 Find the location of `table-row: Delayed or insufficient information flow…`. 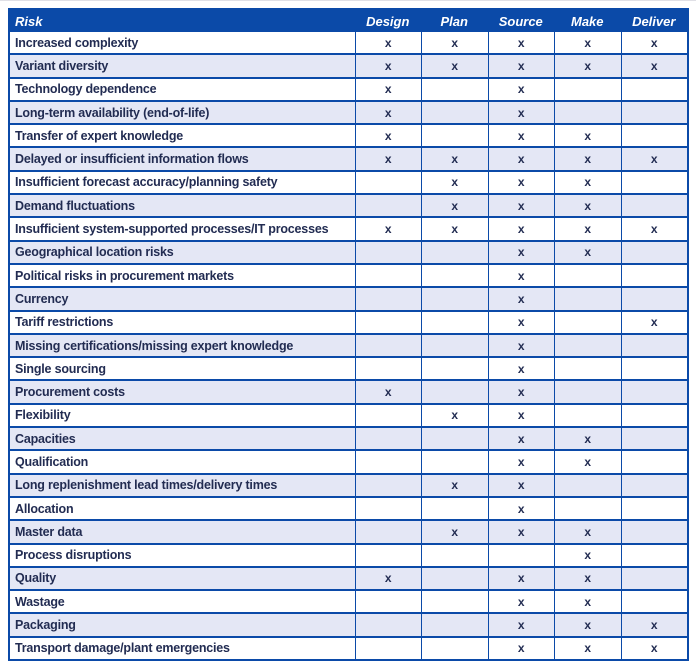

table-row: Delayed or insufficient information flow… is located at coordinates (349, 158).